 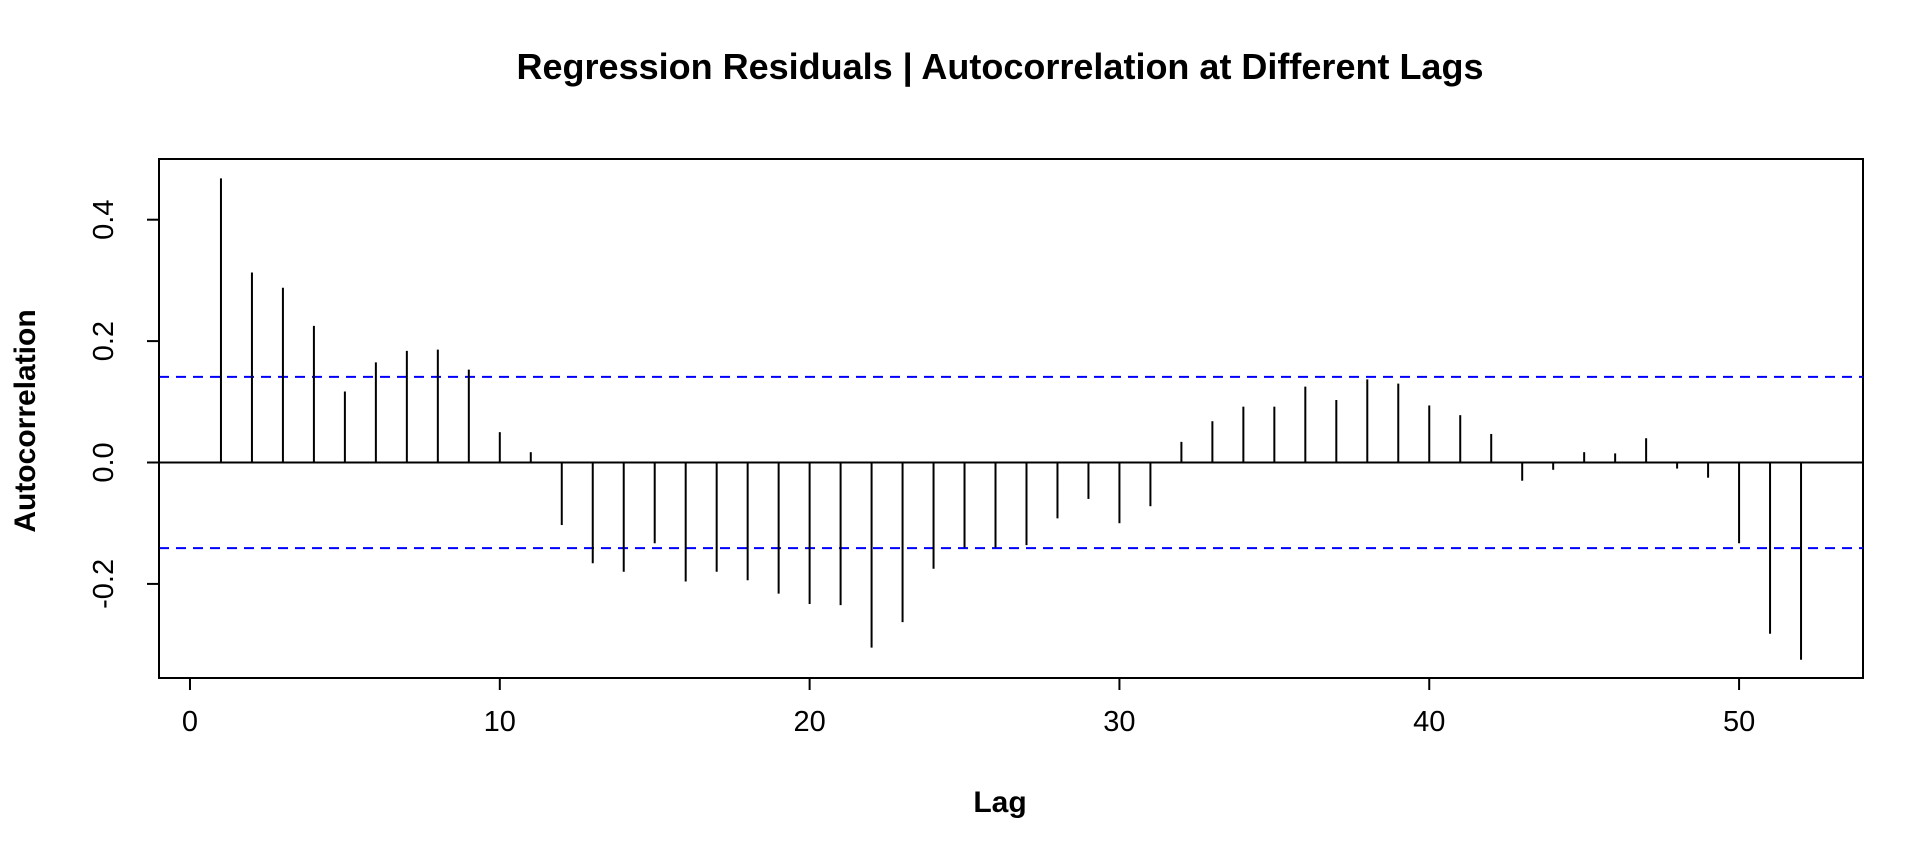 I want to click on y-axis: -0.2 0.0 0.2 0.4, so click(x=124, y=404).